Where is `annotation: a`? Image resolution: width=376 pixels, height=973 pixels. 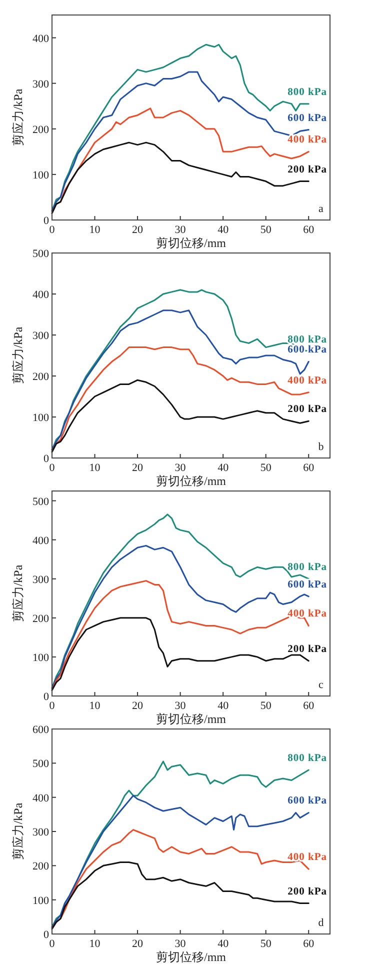
annotation: a is located at coordinates (321, 209).